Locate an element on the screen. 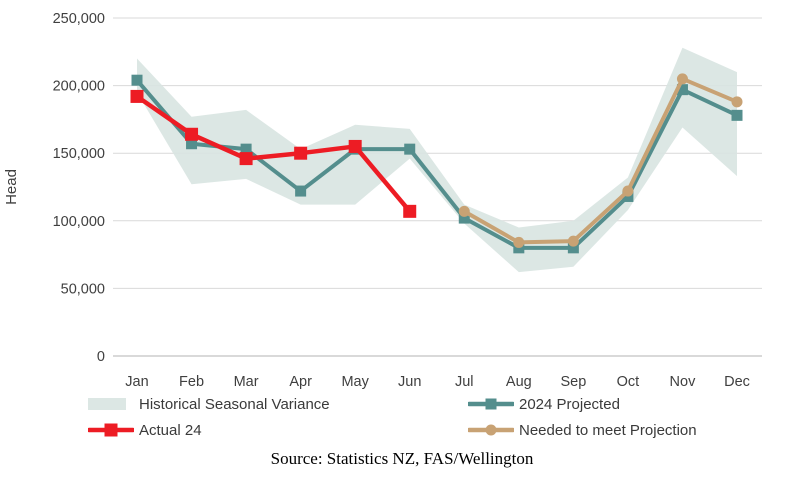  needed-to-meet-projection-line is located at coordinates (600, 160).